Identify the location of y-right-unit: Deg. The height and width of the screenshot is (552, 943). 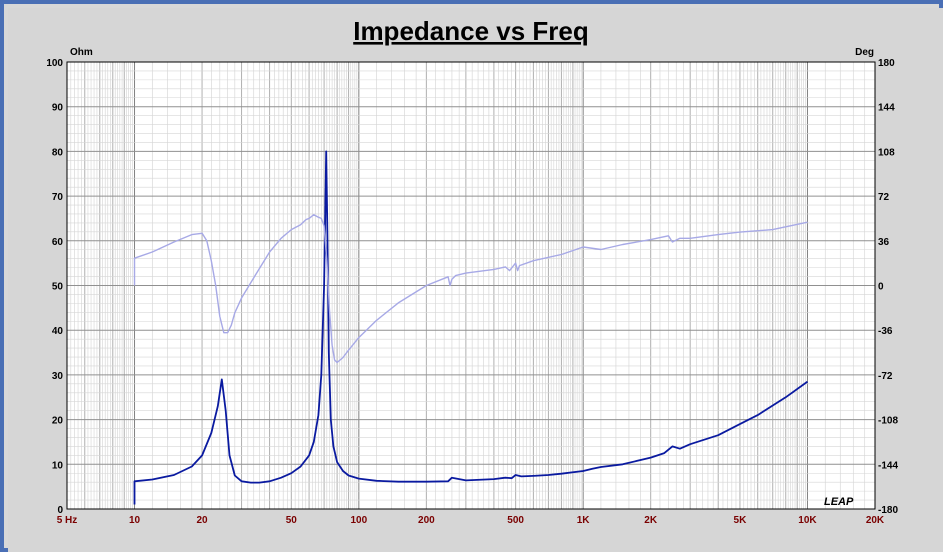
(864, 52).